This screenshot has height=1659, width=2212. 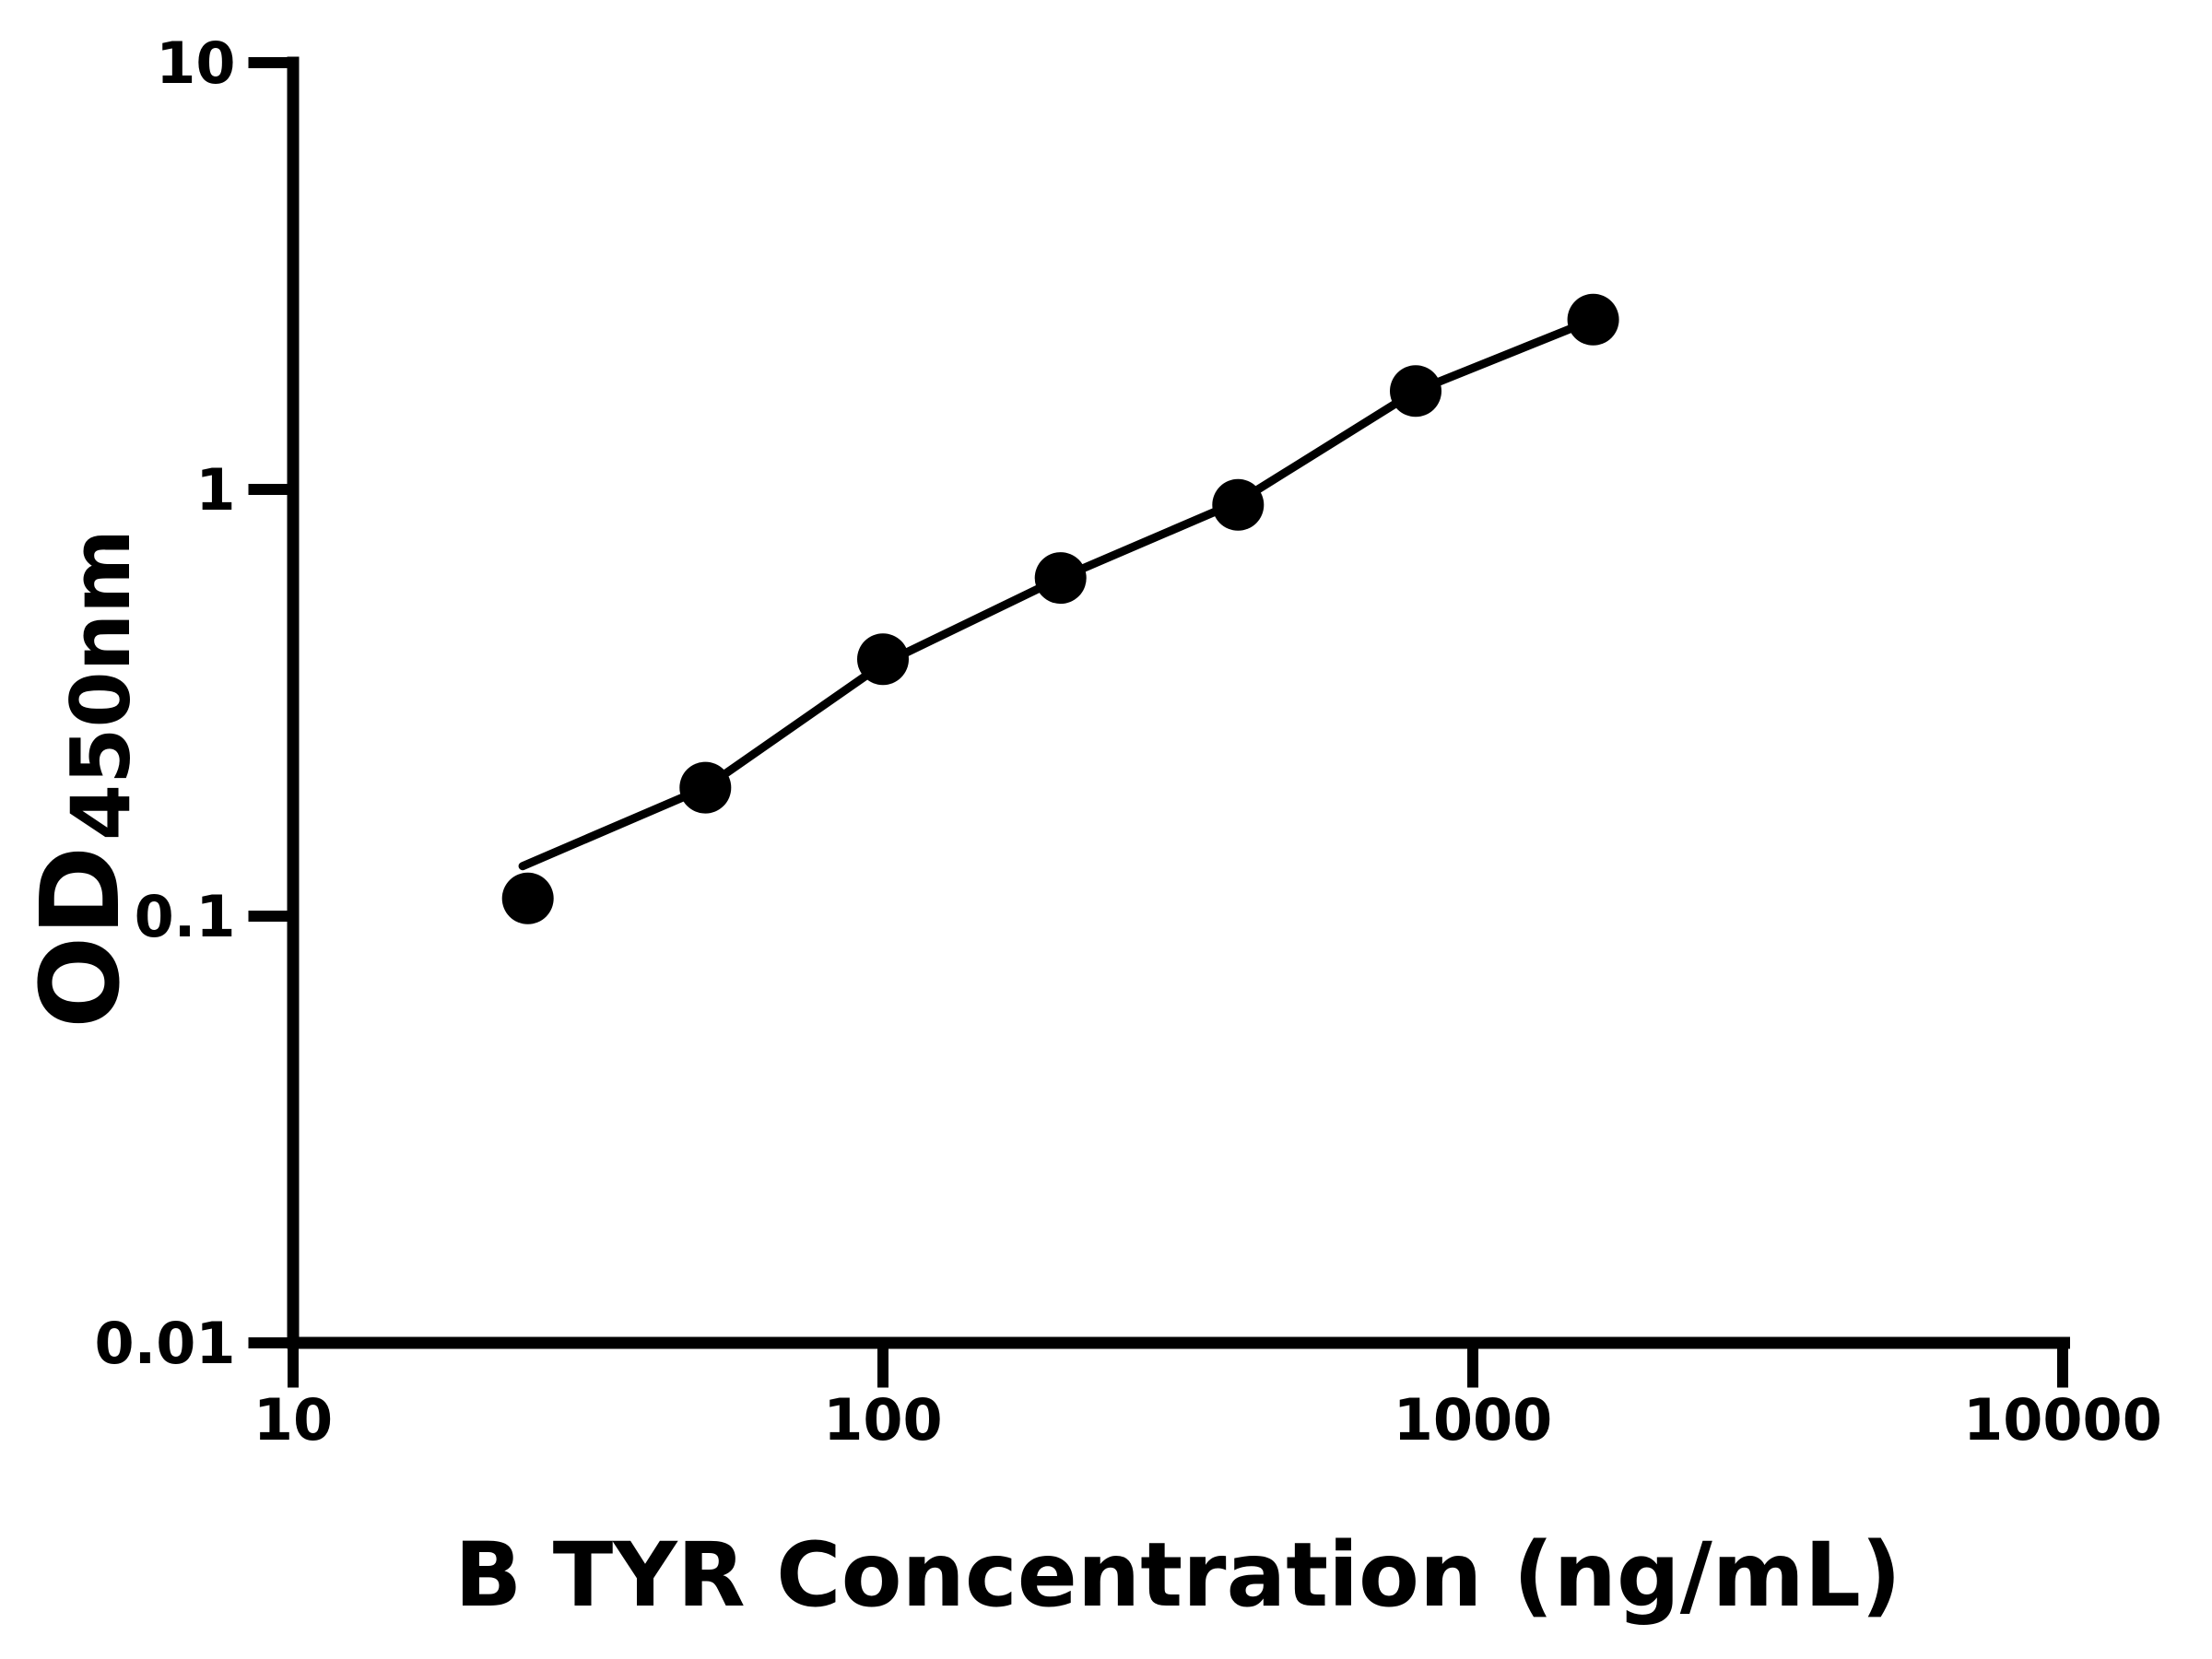 I want to click on x-axis-ticks, so click(x=1178, y=1365).